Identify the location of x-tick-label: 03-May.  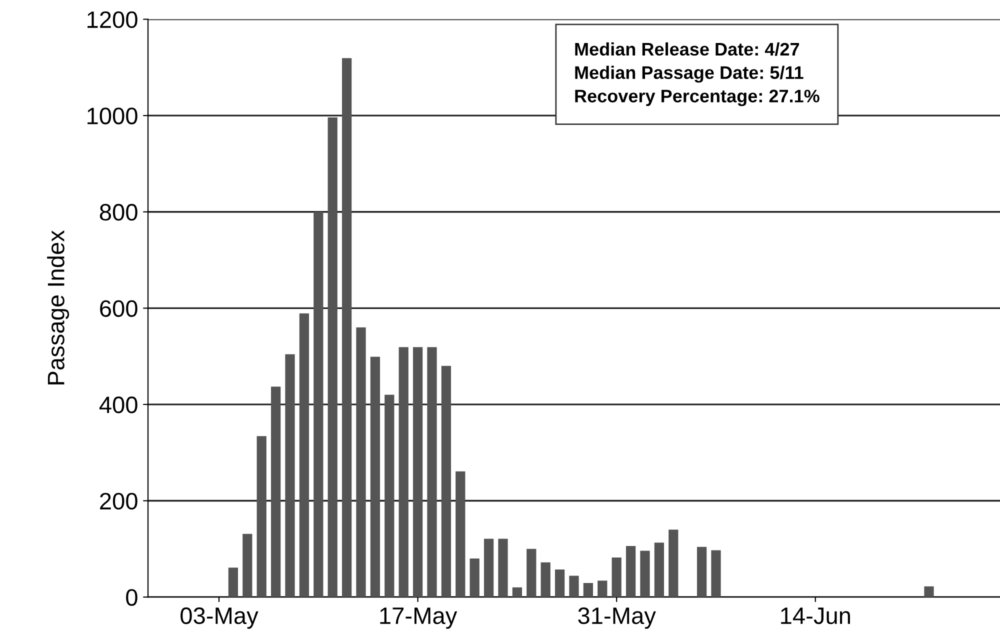
(219, 618).